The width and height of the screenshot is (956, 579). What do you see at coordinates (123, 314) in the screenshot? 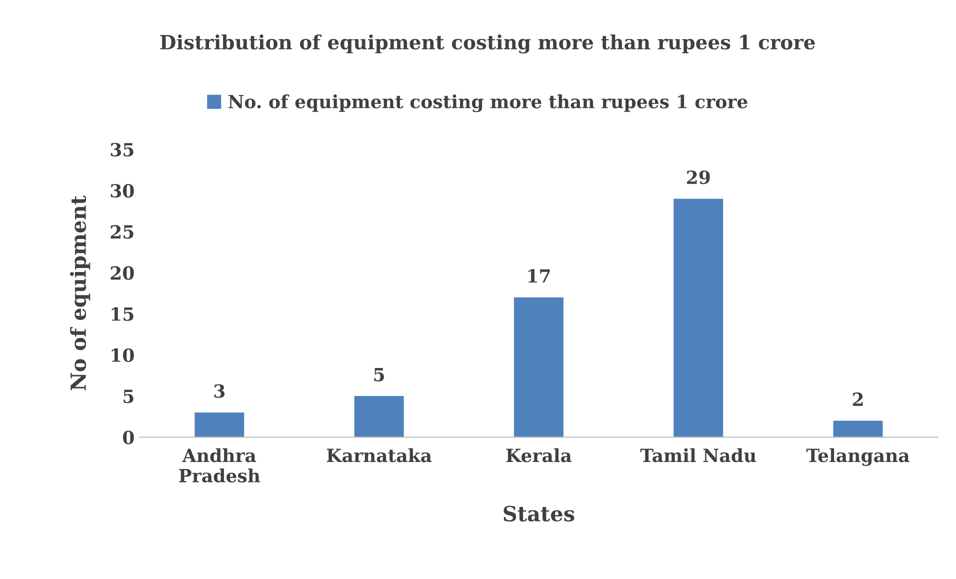
I see `y-tick-label: 15` at bounding box center [123, 314].